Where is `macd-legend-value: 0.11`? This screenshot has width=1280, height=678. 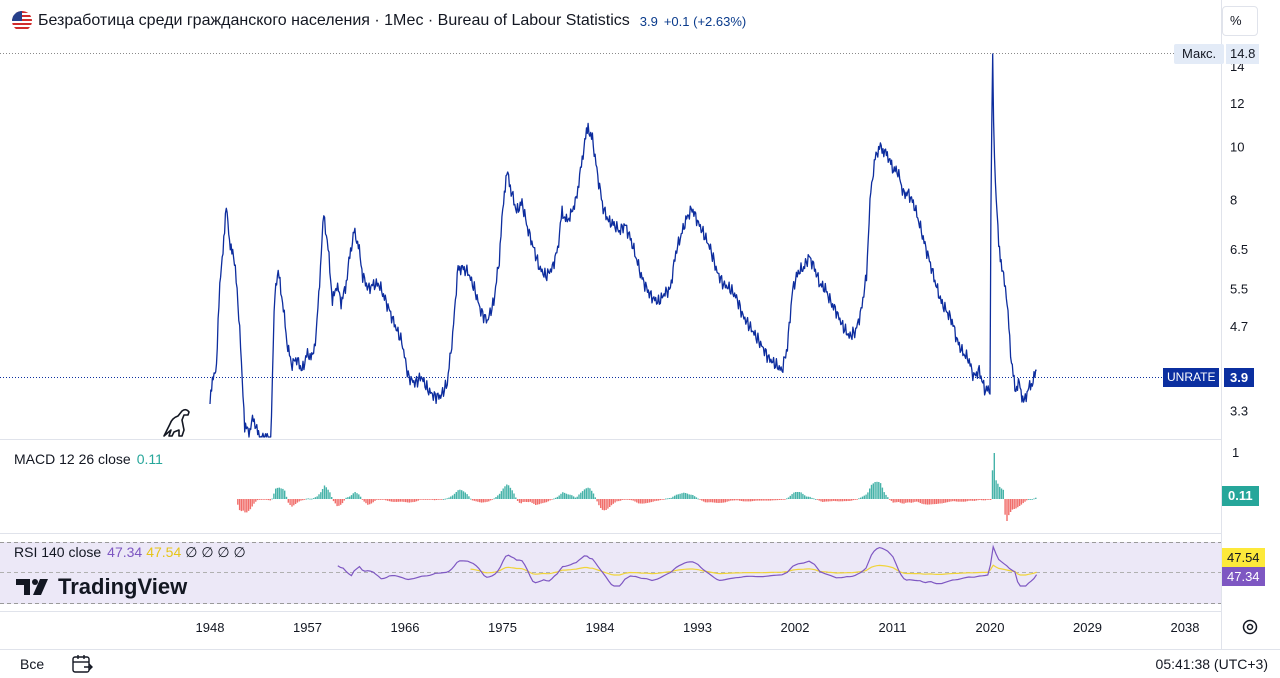
macd-legend-value: 0.11 is located at coordinates (149, 459).